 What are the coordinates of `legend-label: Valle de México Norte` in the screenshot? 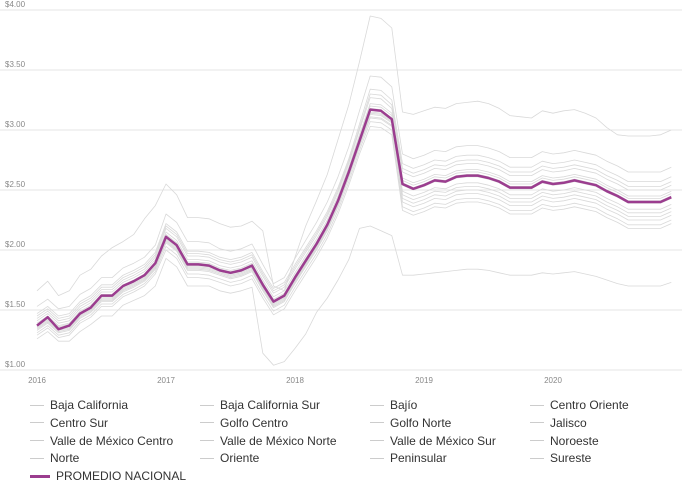 It's located at (278, 440).